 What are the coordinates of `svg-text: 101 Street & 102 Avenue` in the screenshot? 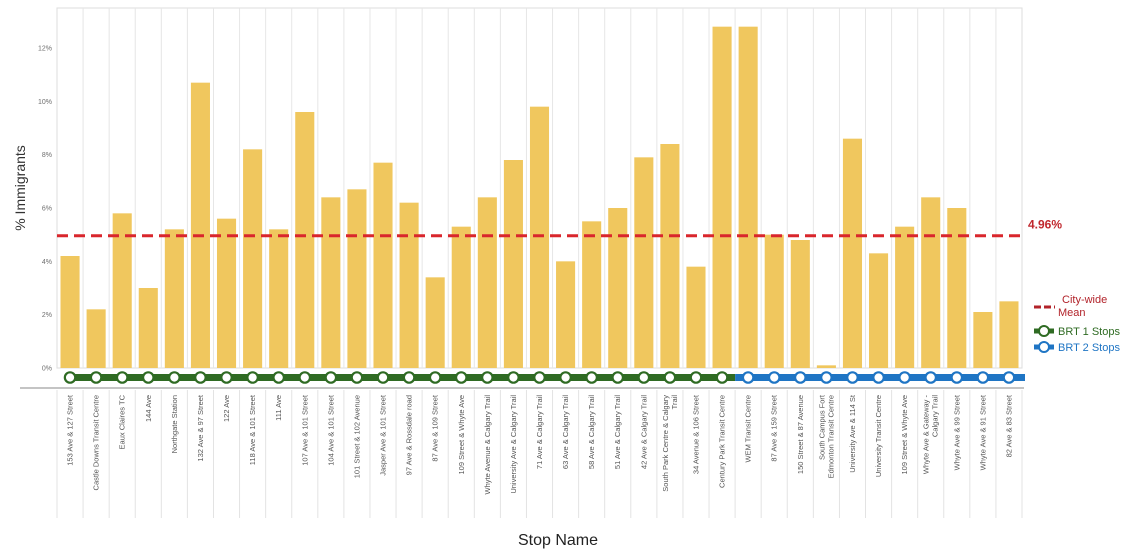 It's located at (356, 436).